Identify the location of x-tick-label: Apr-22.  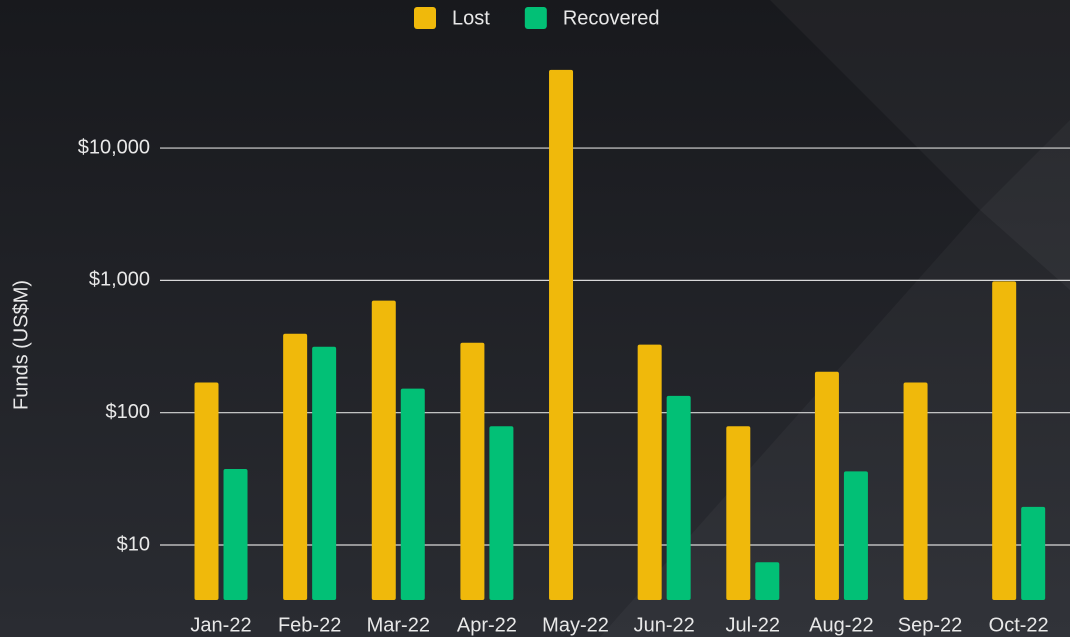
(487, 625).